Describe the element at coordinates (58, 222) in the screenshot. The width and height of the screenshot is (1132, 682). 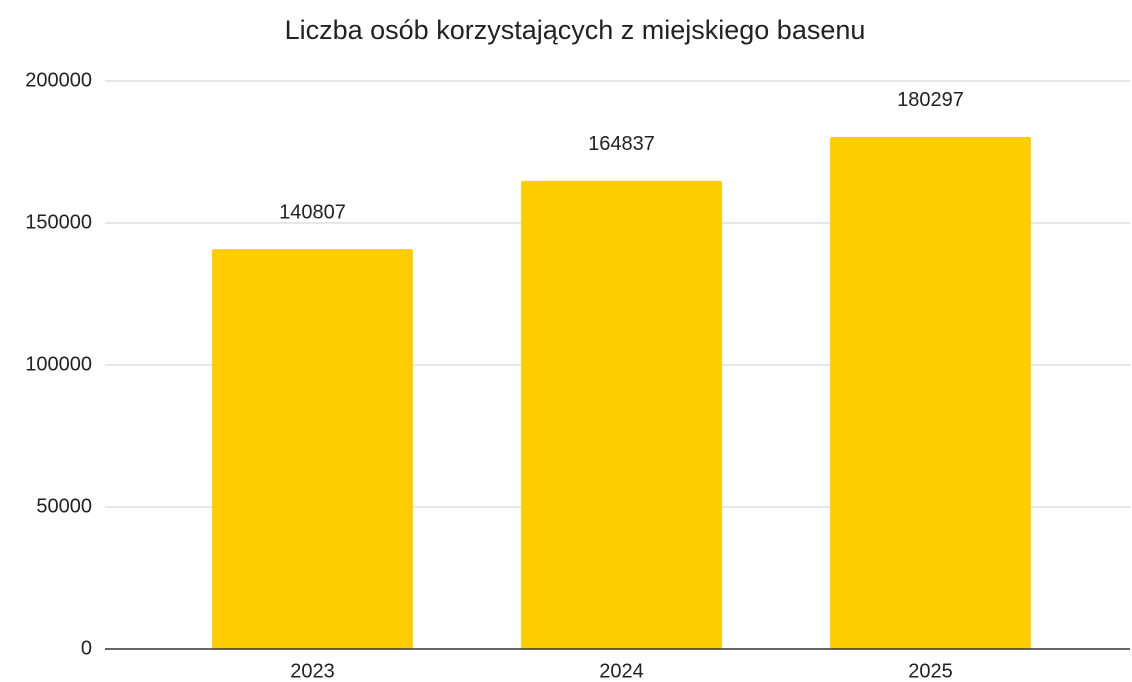
I see `y-tick-label: 150000` at that location.